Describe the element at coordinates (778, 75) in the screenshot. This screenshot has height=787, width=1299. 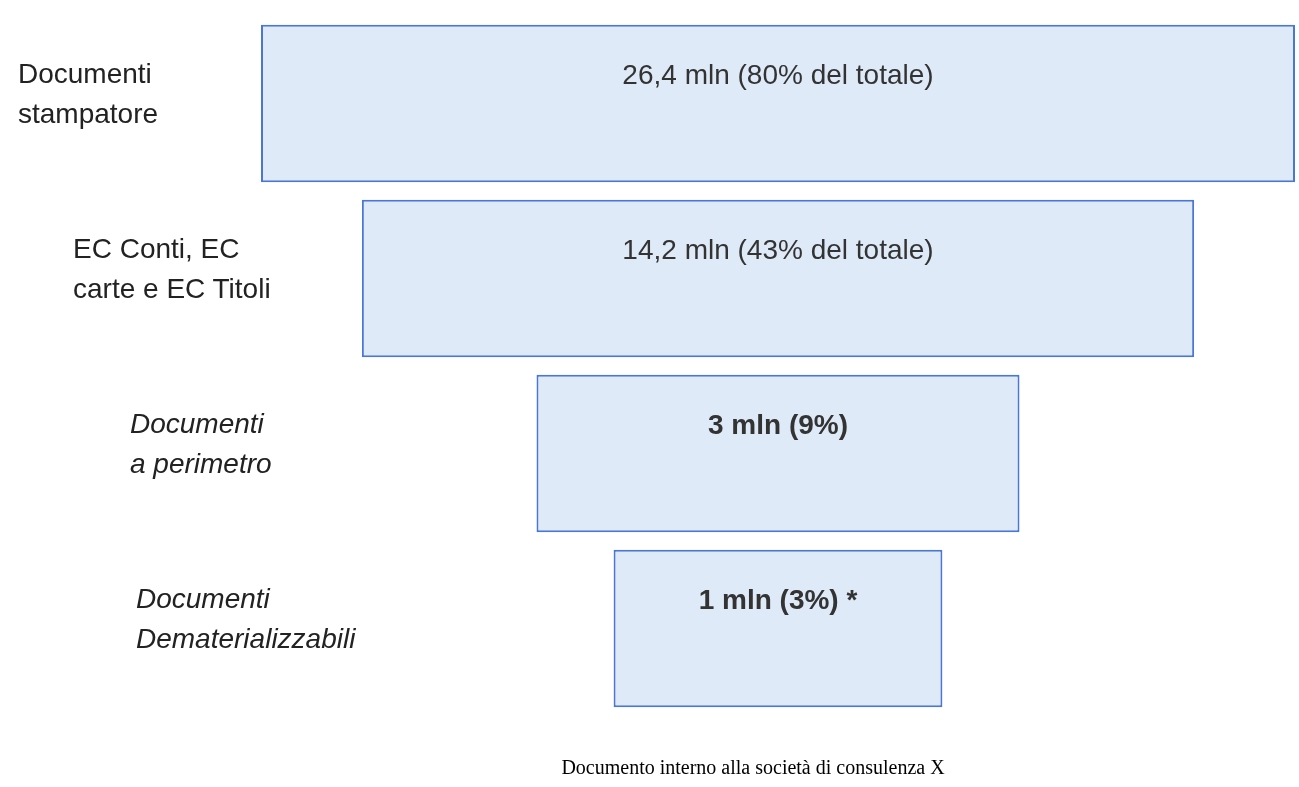
I see `data-label: 26,4 mln (80% del totale)` at that location.